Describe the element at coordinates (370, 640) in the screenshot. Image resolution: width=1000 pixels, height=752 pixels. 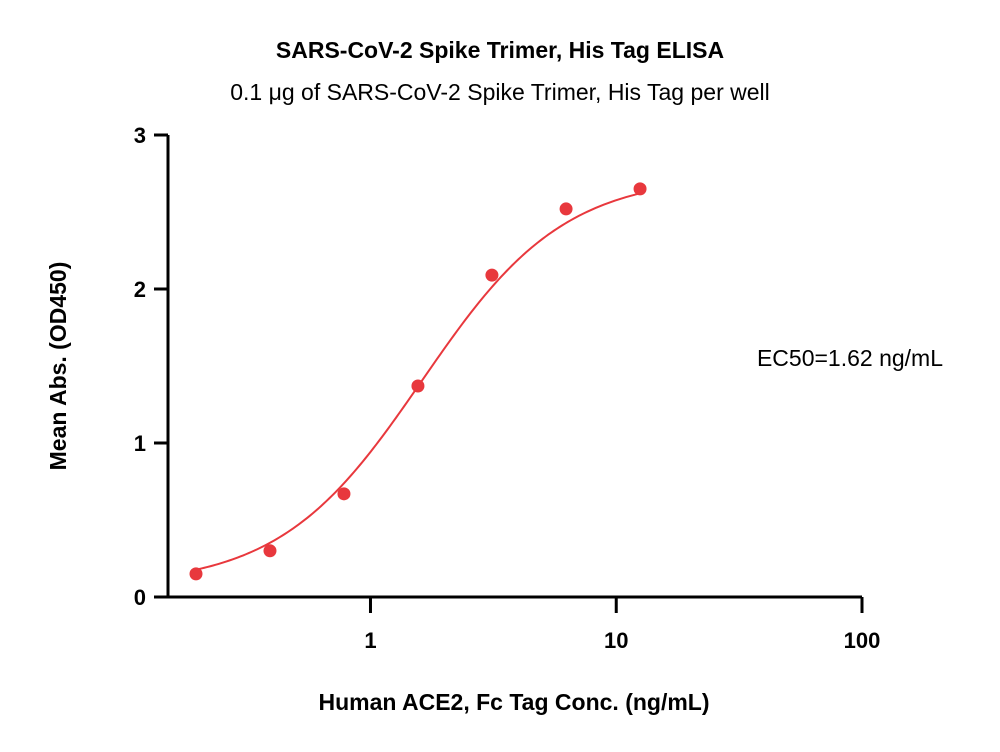
I see `x-tick-label: 1` at that location.